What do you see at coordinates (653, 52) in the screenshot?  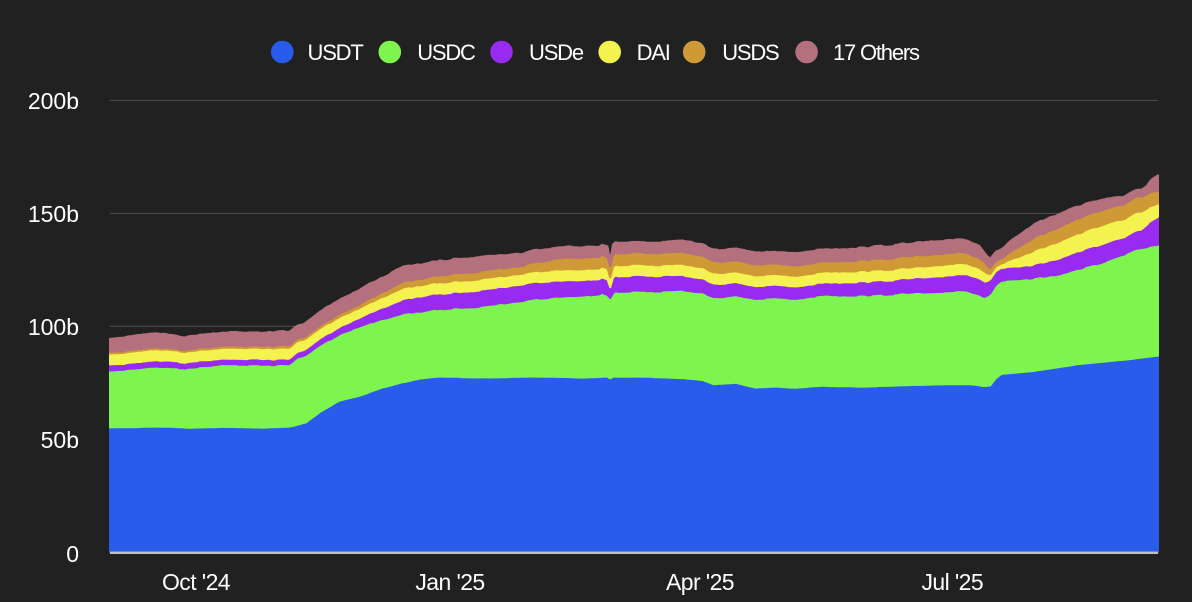 I see `svg-text: DAI` at bounding box center [653, 52].